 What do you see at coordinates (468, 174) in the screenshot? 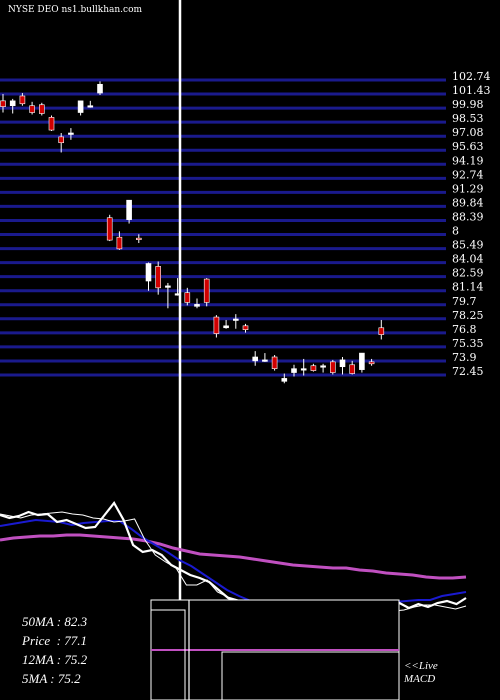
I see `price-tick-label: 92.74` at bounding box center [468, 174].